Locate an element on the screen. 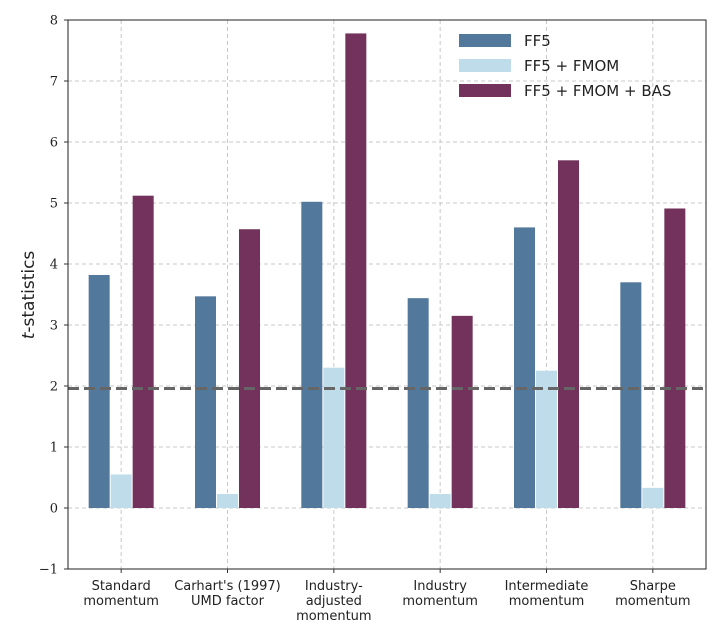 The image size is (720, 640). legend: FF5 FF5 + FMOM FF5 + FMOM + BAS is located at coordinates (565, 66).